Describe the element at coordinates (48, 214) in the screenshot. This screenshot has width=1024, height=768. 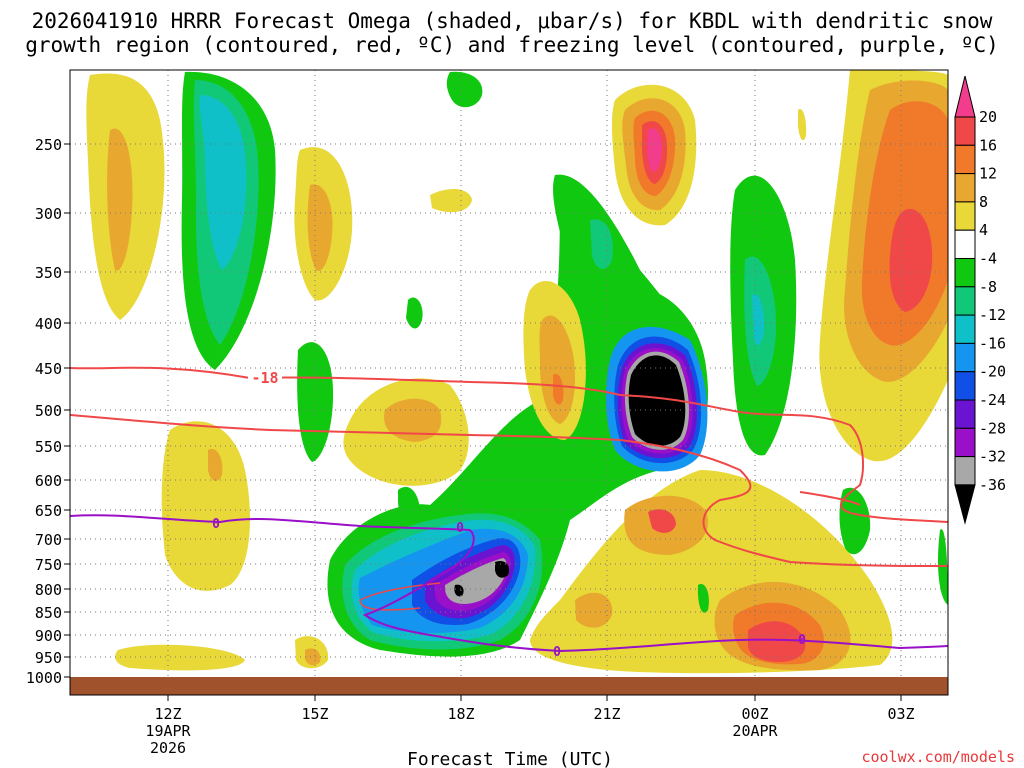
I see `y-tick-label: 300` at that location.